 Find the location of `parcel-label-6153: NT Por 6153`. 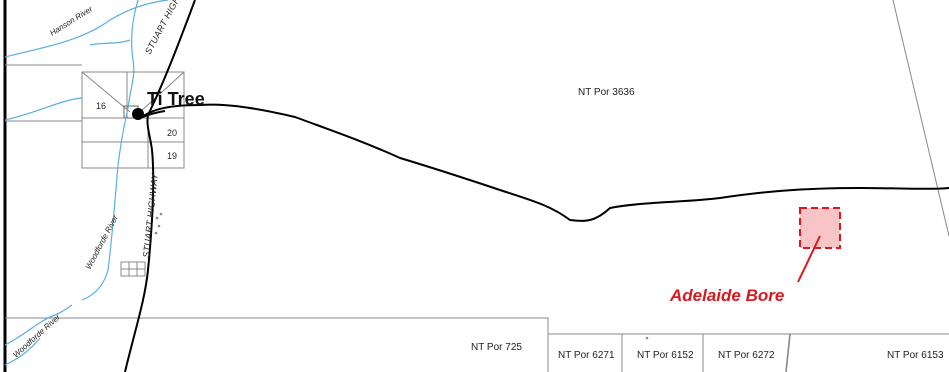

parcel-label-6153: NT Por 6153 is located at coordinates (915, 355).